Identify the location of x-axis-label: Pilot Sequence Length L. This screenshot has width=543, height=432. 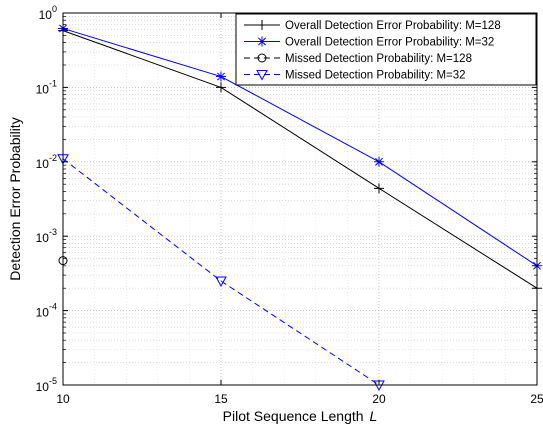
(300, 416).